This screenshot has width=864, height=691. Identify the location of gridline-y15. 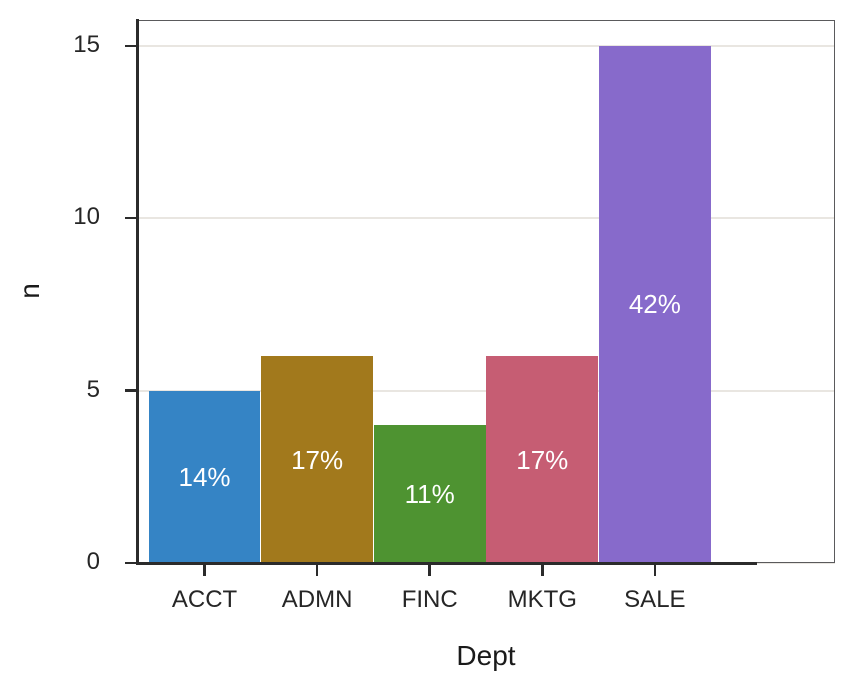
(486, 45).